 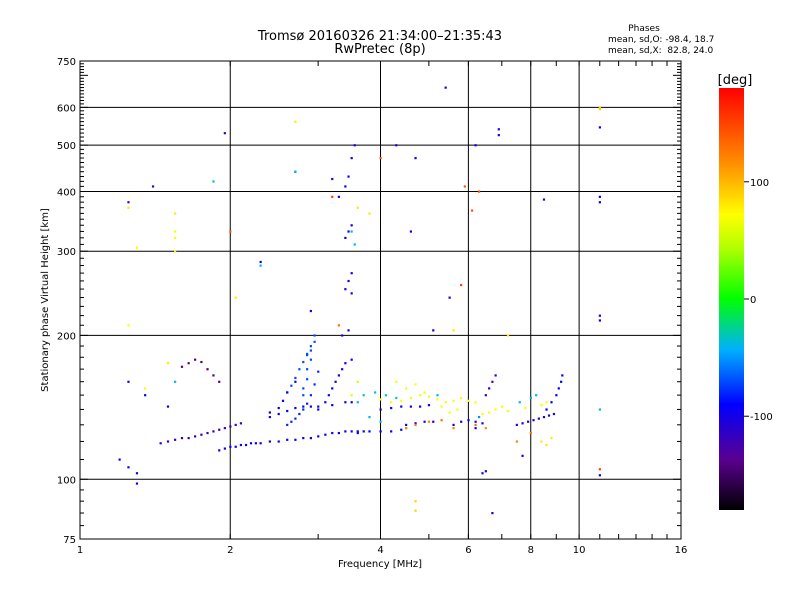 What do you see at coordinates (45, 300) in the screenshot?
I see `y-axis-label: Stationary phase Virtual Height [km]` at bounding box center [45, 300].